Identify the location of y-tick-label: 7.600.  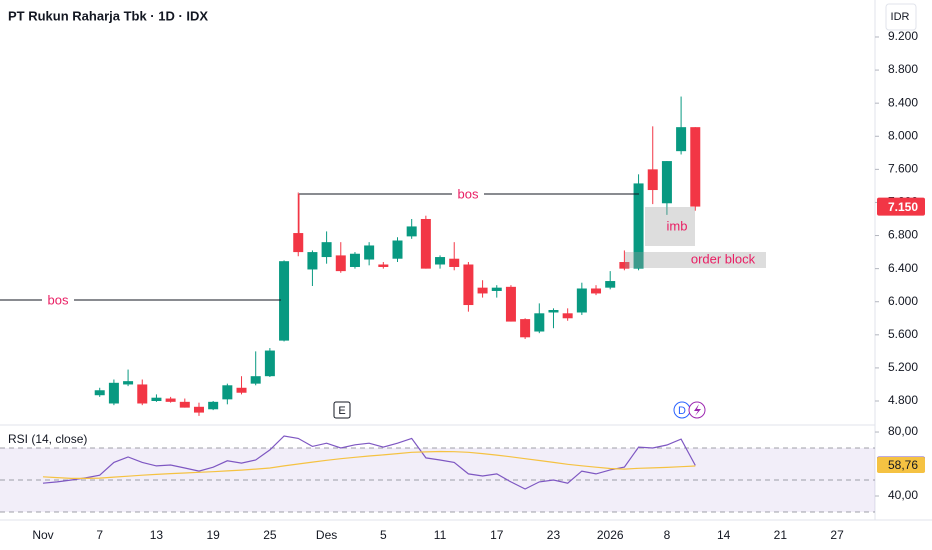
(903, 169).